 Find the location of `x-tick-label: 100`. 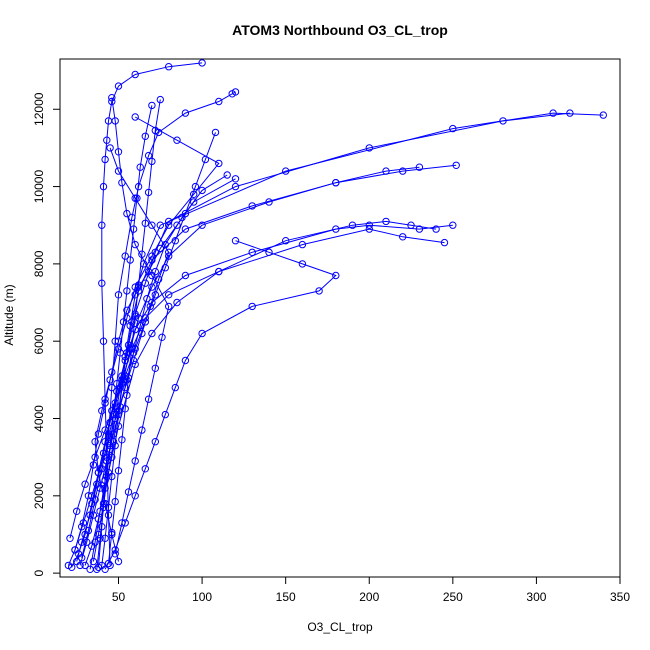

x-tick-label: 100 is located at coordinates (202, 597).